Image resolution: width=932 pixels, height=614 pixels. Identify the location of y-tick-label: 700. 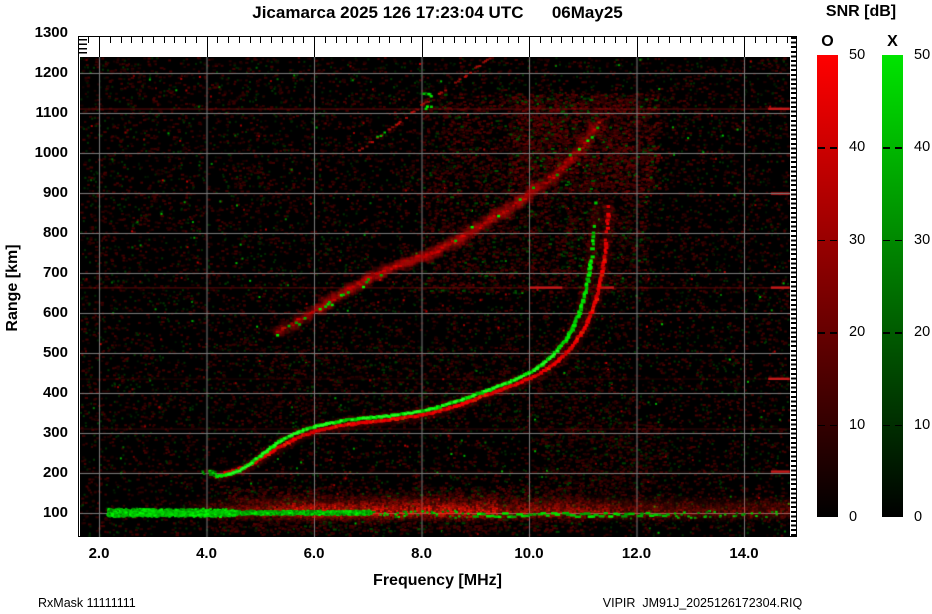
(55, 272).